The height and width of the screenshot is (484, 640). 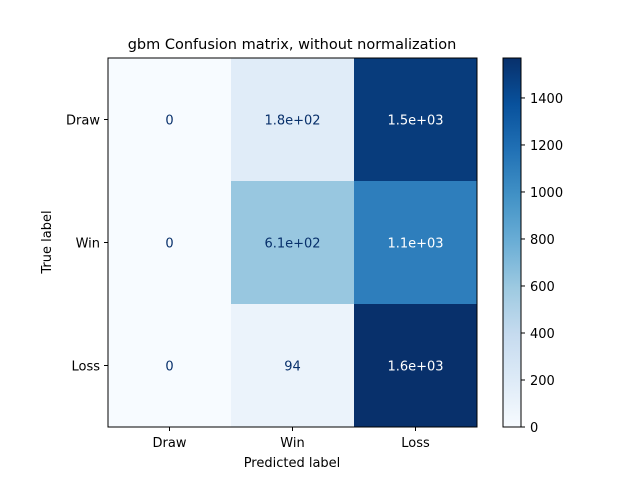 What do you see at coordinates (83, 121) in the screenshot?
I see `y-tick-label: Draw` at bounding box center [83, 121].